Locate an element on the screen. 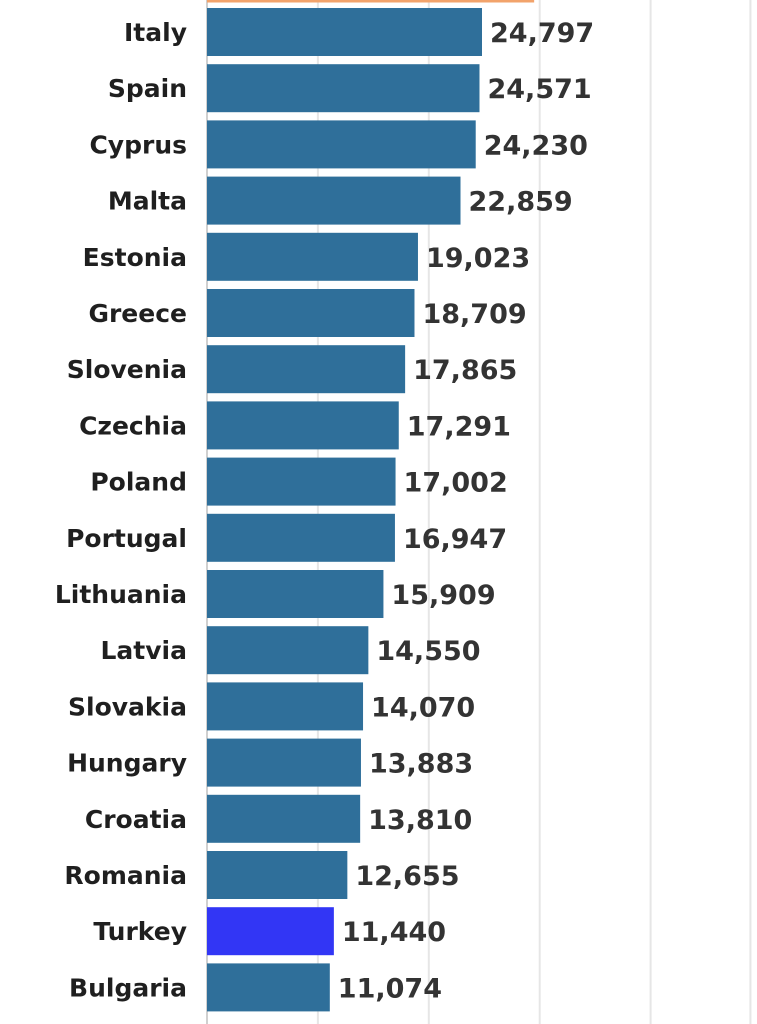 Image resolution: width=757 pixels, height=1024 pixels. category-label-spain: Spain is located at coordinates (147, 88).